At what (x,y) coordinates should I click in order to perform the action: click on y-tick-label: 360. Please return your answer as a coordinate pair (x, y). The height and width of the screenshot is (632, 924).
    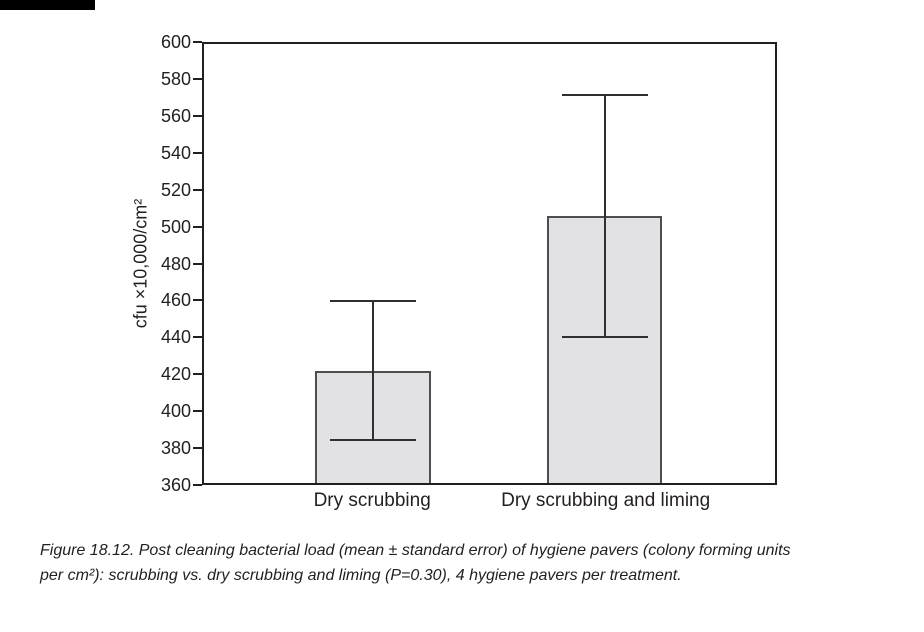
    Looking at the image, I should click on (175, 485).